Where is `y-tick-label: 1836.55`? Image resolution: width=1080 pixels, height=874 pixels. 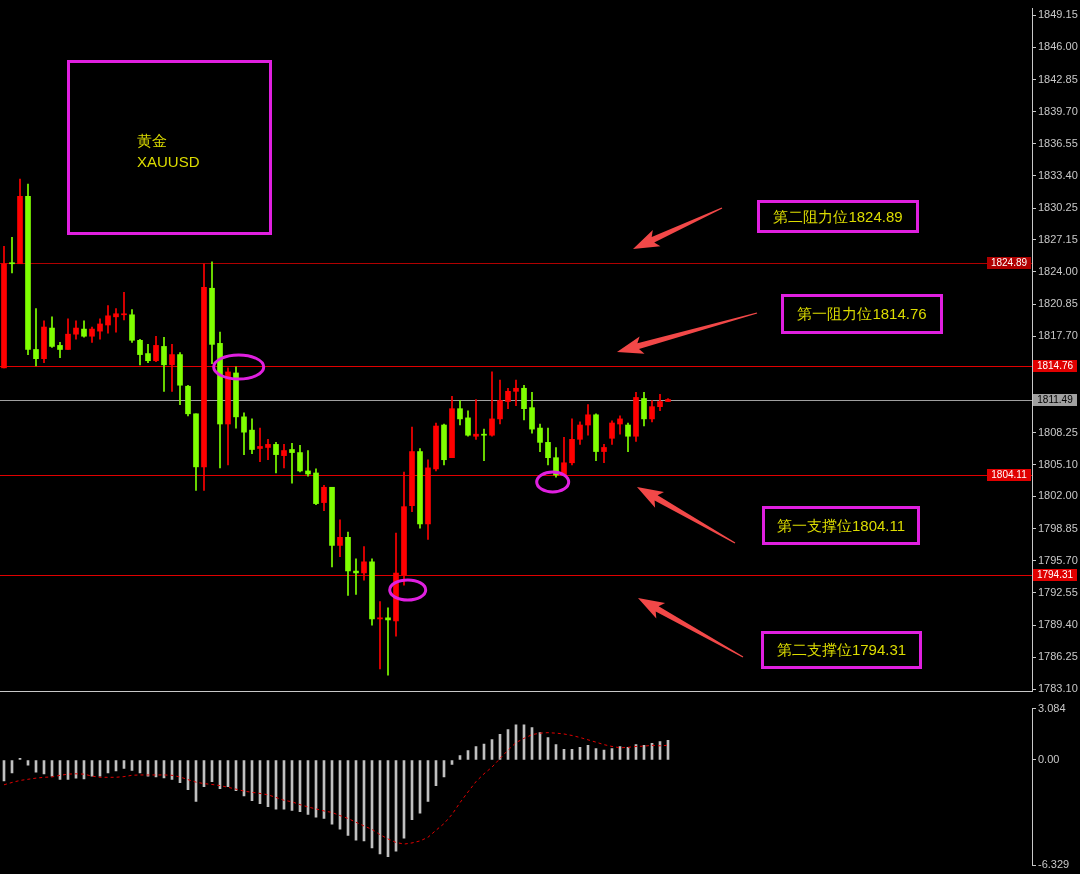 y-tick-label: 1836.55 is located at coordinates (1058, 142).